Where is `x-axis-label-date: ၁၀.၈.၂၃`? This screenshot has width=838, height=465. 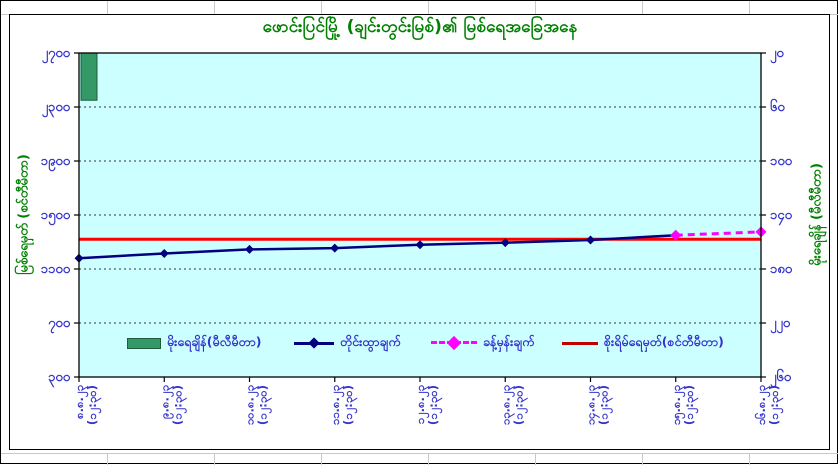
x-axis-label-date: ၁၀.၈.၂၃ is located at coordinates (251, 404).